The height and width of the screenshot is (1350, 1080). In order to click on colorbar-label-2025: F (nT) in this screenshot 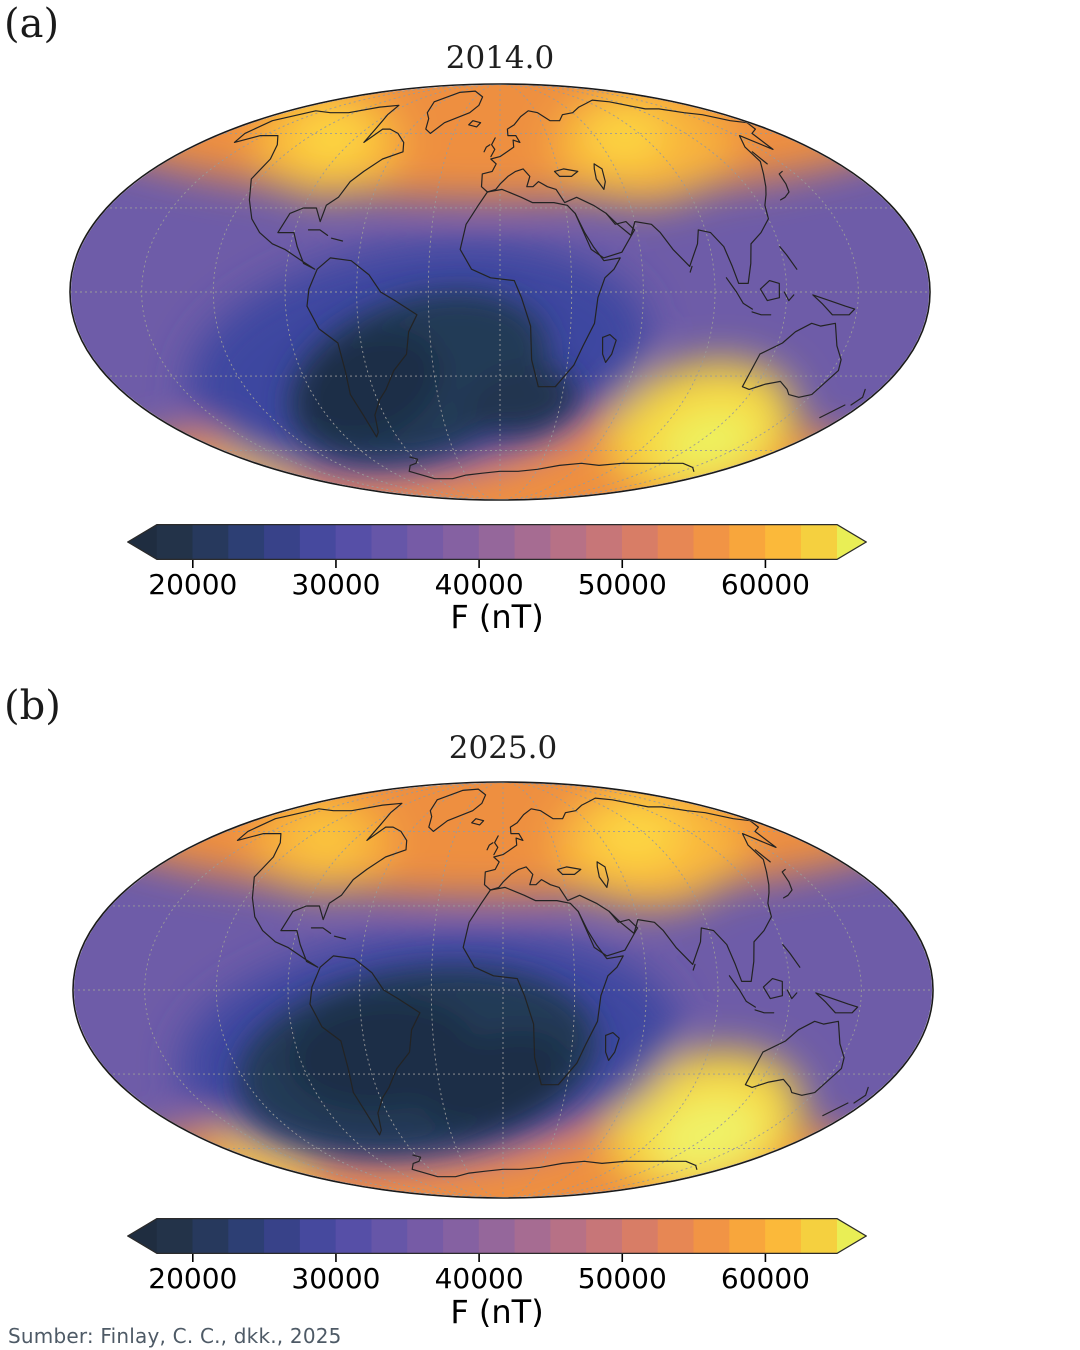, I will do `click(497, 1312)`.